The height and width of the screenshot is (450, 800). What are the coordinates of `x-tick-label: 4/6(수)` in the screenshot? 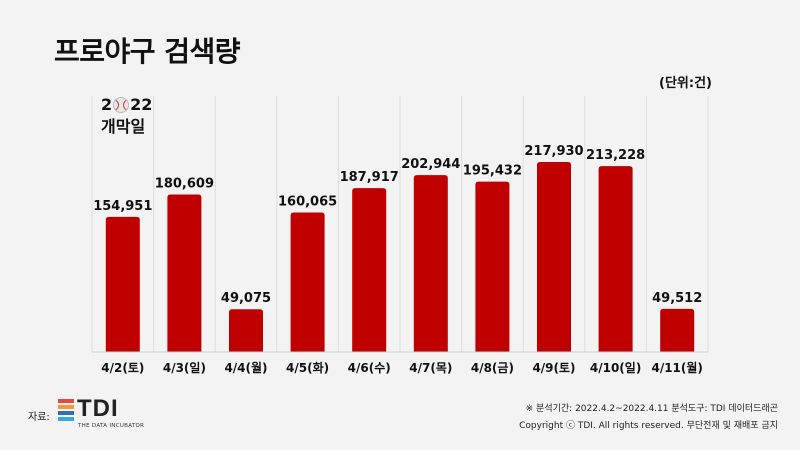 It's located at (369, 368).